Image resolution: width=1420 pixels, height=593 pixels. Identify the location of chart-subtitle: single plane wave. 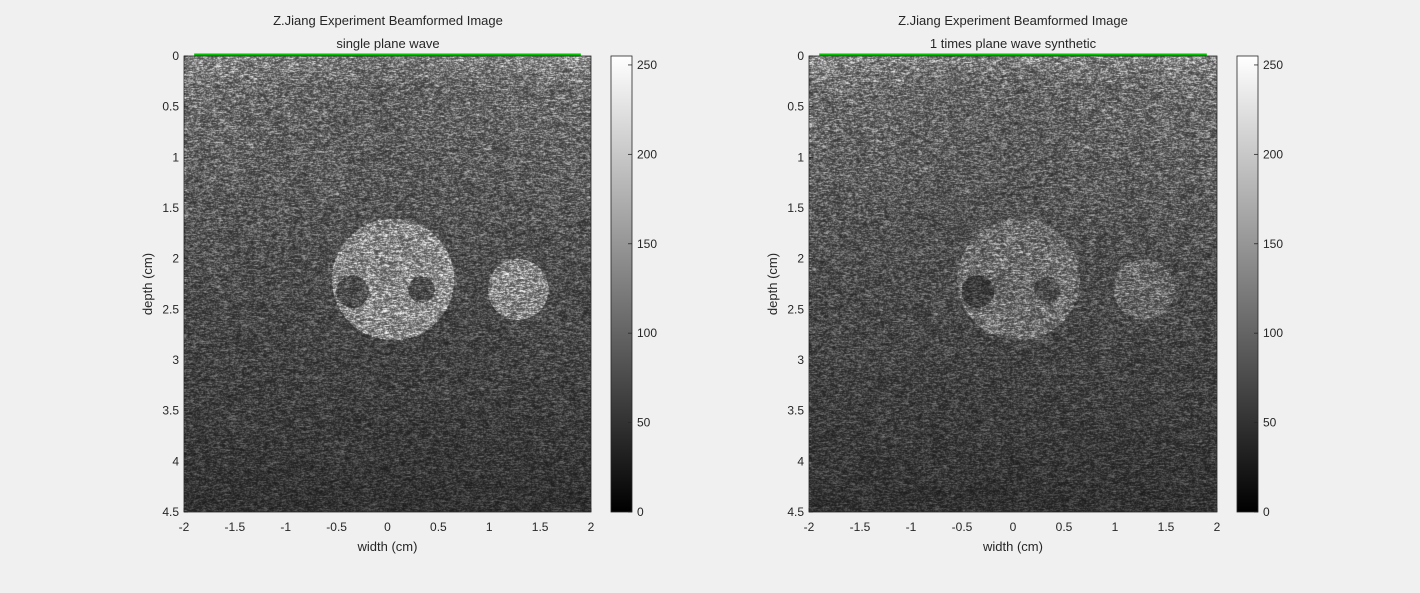
(387, 43).